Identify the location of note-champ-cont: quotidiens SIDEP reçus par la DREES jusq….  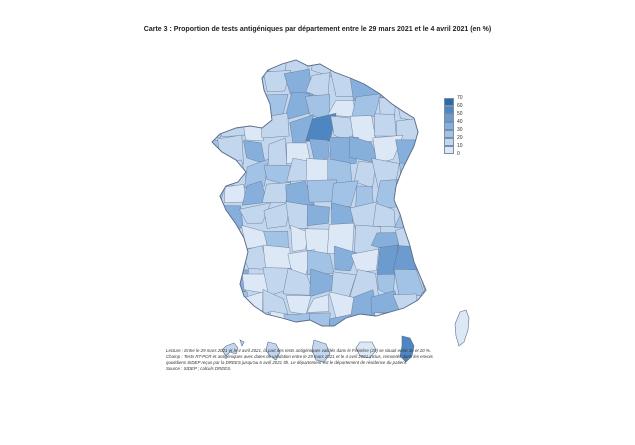
(287, 362).